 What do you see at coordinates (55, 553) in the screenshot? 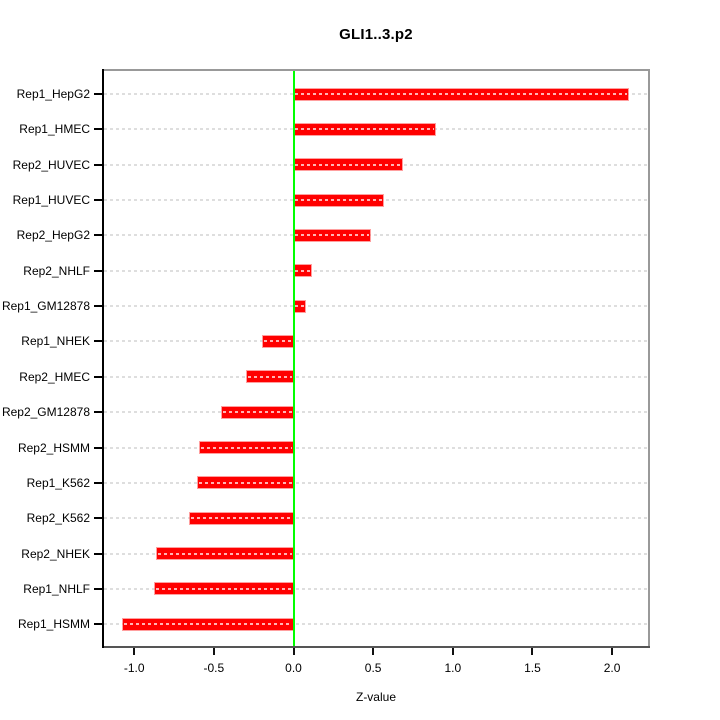
I see `y-axis-label: Rep2_NHEK` at bounding box center [55, 553].